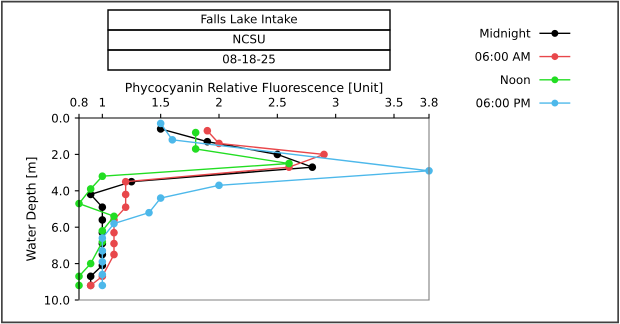 This screenshot has height=324, width=620. I want to click on y-axis-title: Water Depth [m], so click(32, 210).